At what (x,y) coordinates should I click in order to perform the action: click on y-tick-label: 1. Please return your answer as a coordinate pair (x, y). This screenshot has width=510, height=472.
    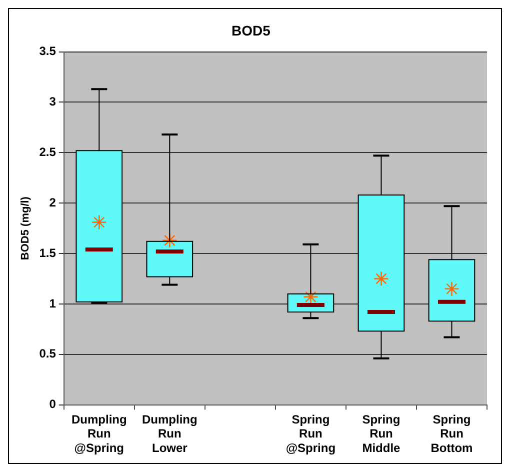
    Looking at the image, I should click on (52, 303).